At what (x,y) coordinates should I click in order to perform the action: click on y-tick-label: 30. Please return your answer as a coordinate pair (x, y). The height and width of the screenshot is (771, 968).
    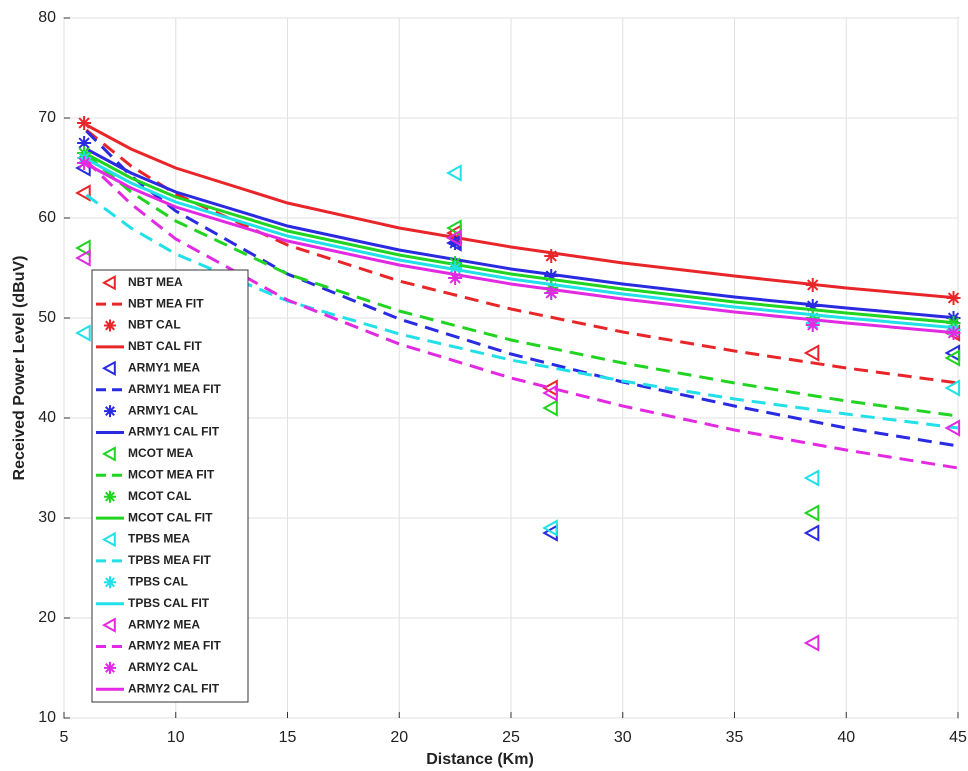
    Looking at the image, I should click on (47, 517).